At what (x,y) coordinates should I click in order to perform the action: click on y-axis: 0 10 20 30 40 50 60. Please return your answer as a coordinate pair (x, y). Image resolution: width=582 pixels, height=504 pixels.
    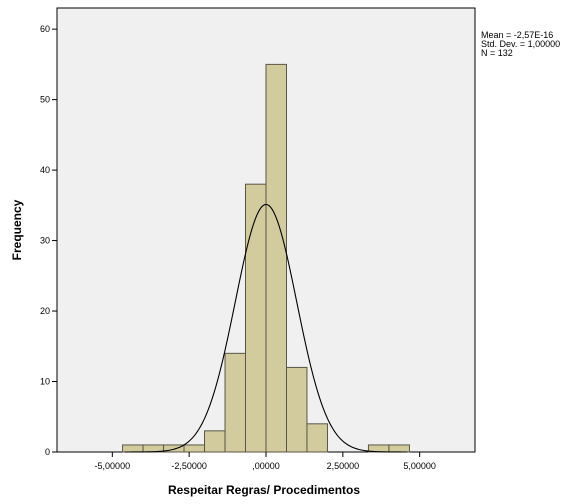
    Looking at the image, I should click on (48, 240).